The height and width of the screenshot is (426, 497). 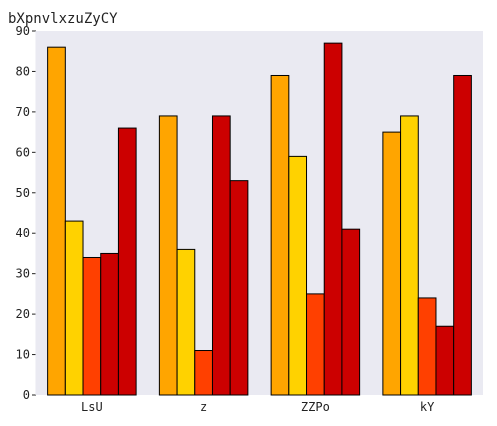 What do you see at coordinates (23, 152) in the screenshot?
I see `y-tick-label: 60` at bounding box center [23, 152].